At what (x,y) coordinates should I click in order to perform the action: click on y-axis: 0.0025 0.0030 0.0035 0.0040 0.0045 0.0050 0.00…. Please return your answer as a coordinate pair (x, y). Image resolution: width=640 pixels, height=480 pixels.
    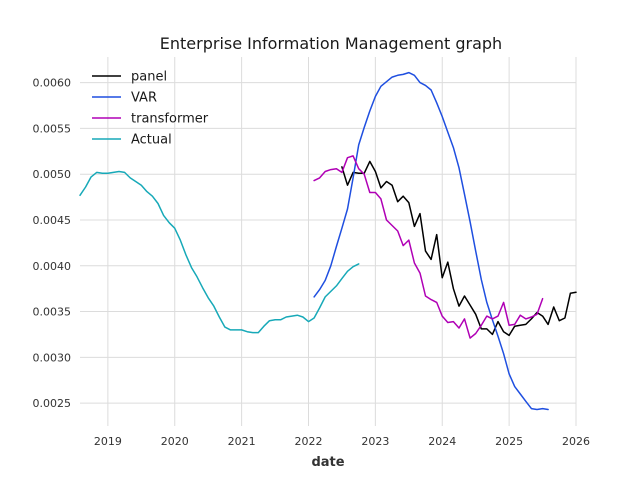
    Looking at the image, I should click on (52, 243).